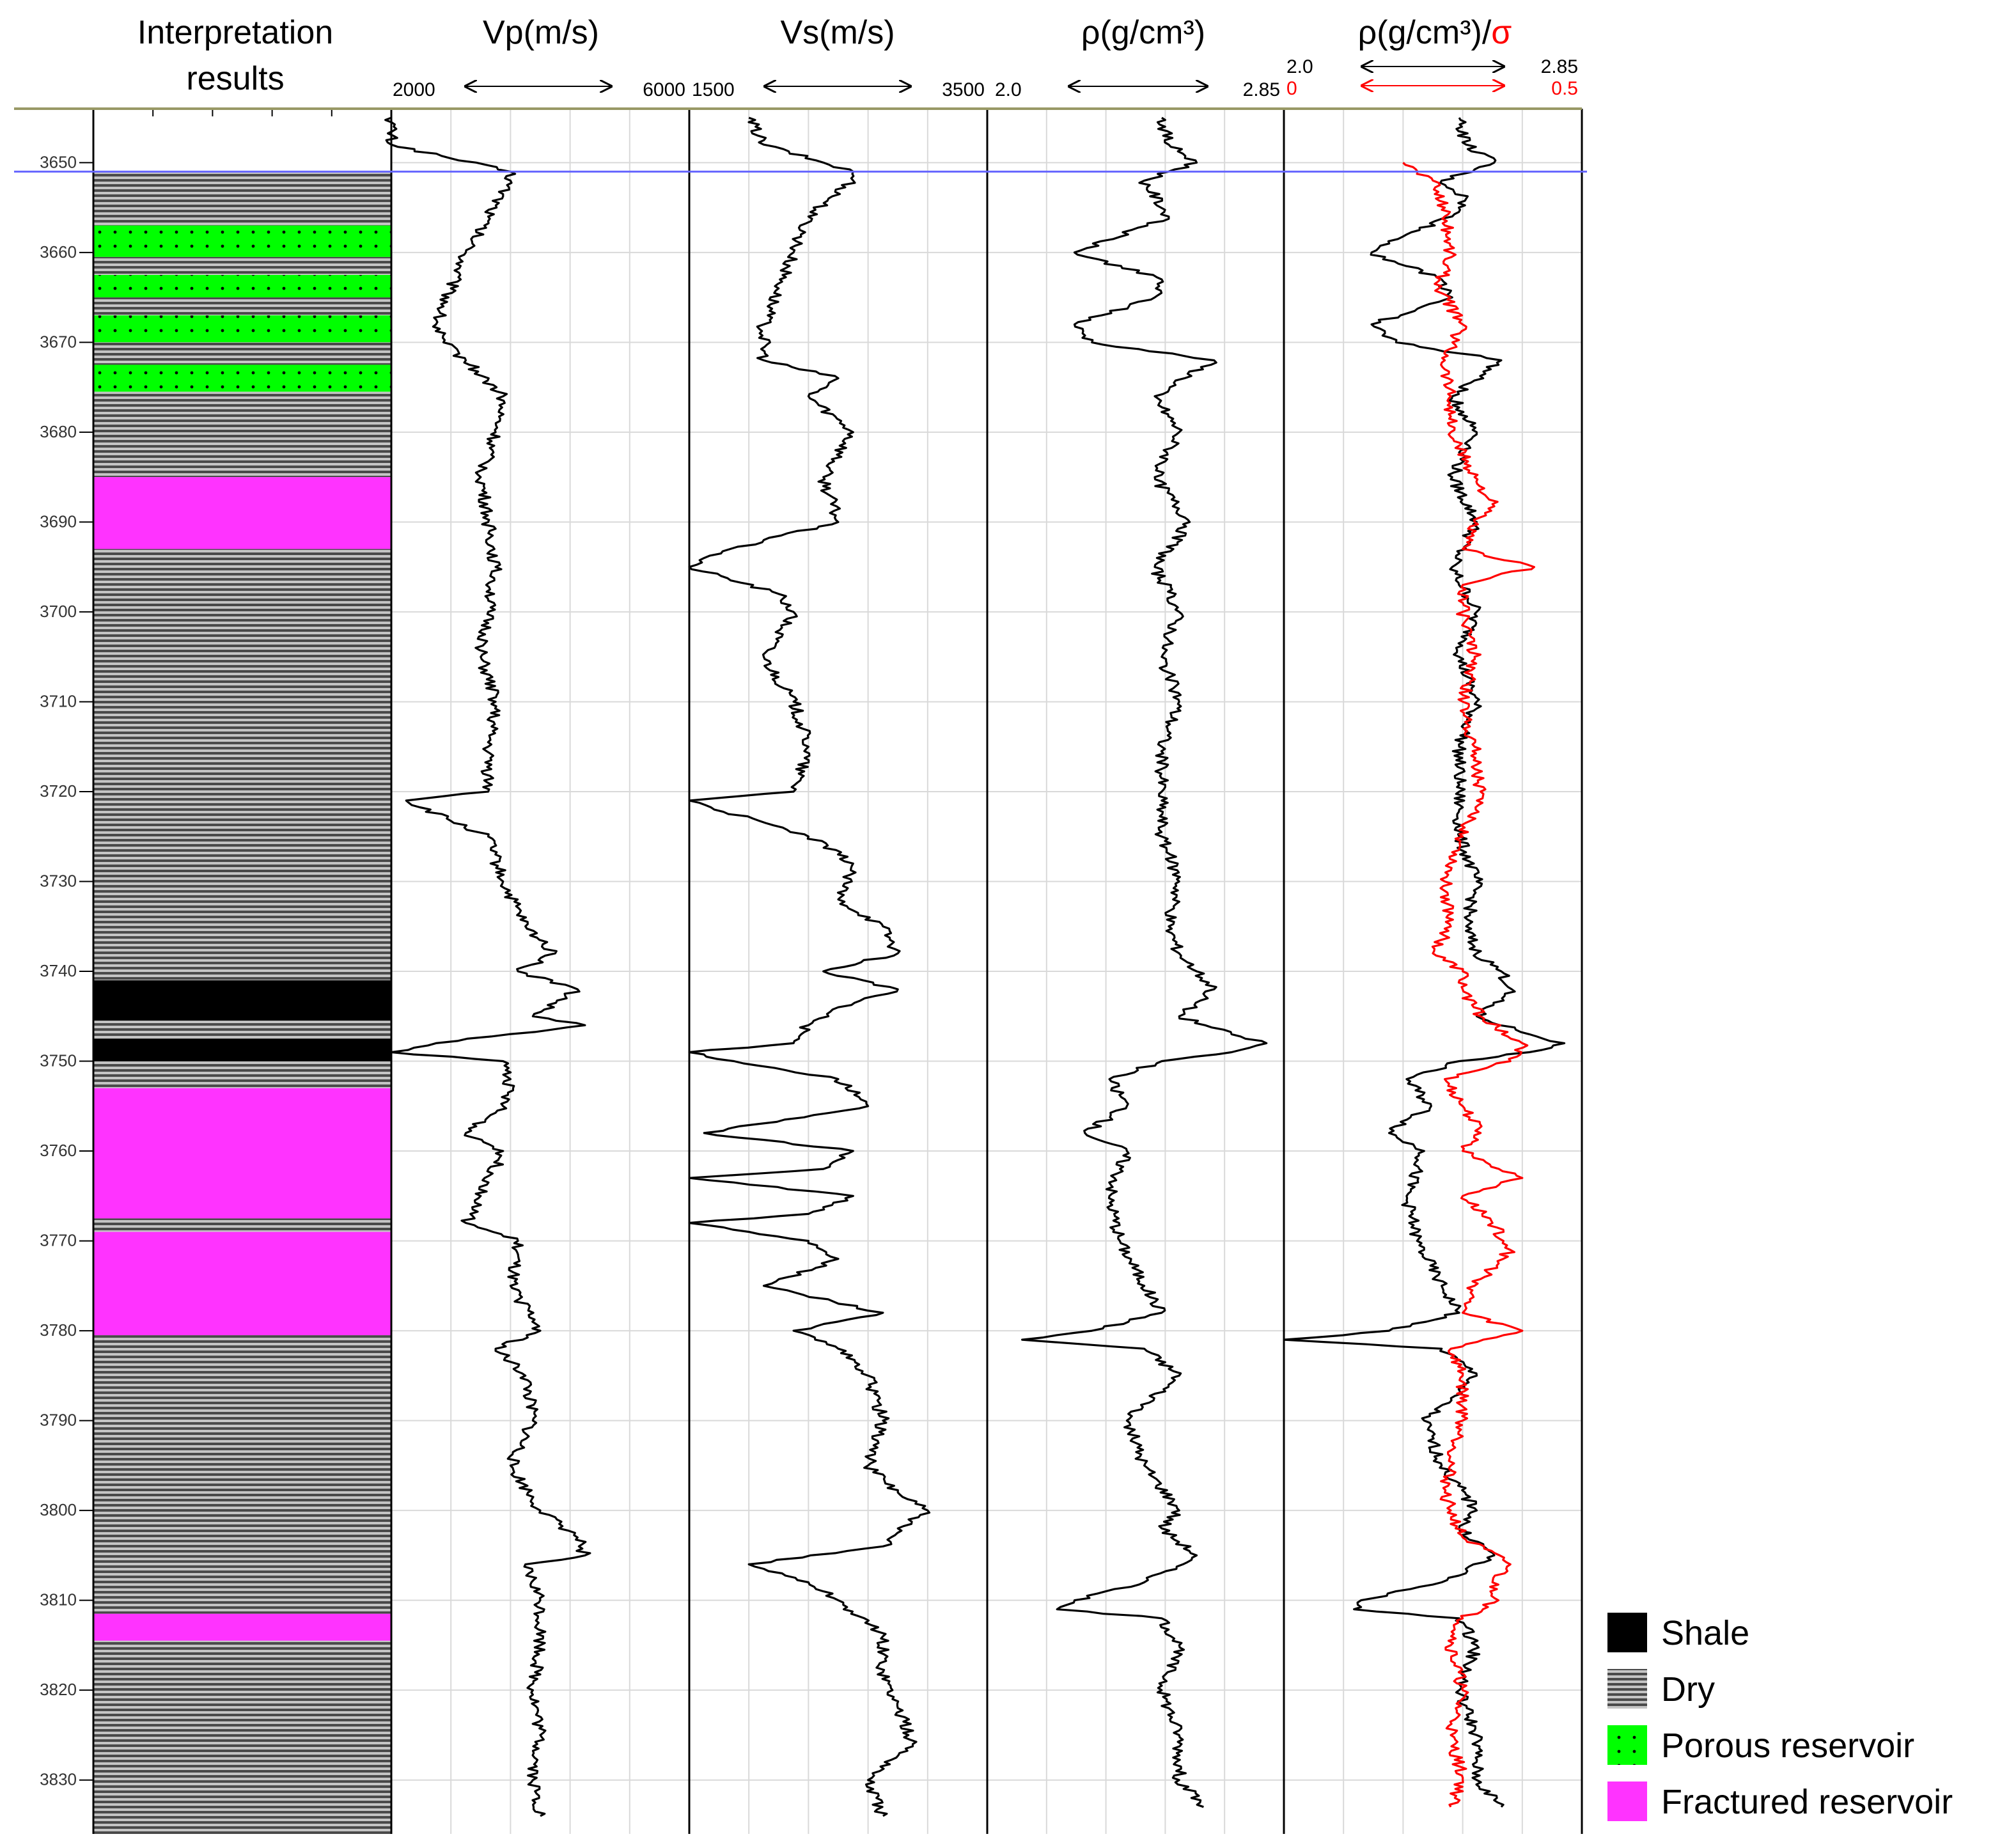 The height and width of the screenshot is (1848, 2009). I want to click on vs-scale-min: 1500, so click(713, 89).